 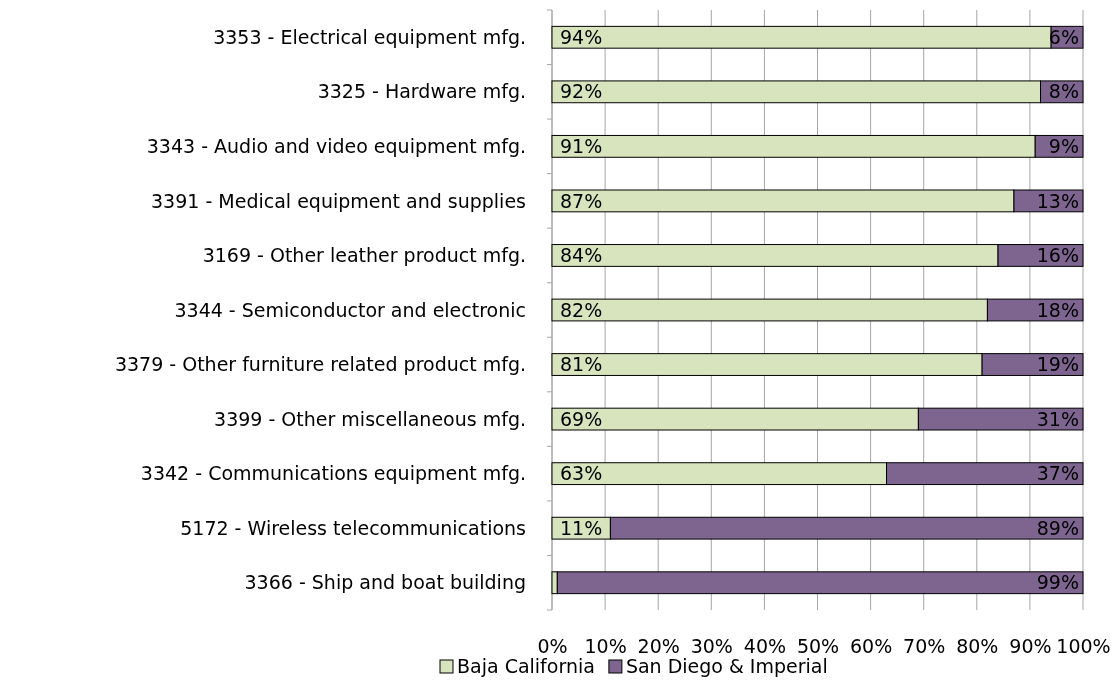 I want to click on data-label: 87%, so click(x=581, y=200).